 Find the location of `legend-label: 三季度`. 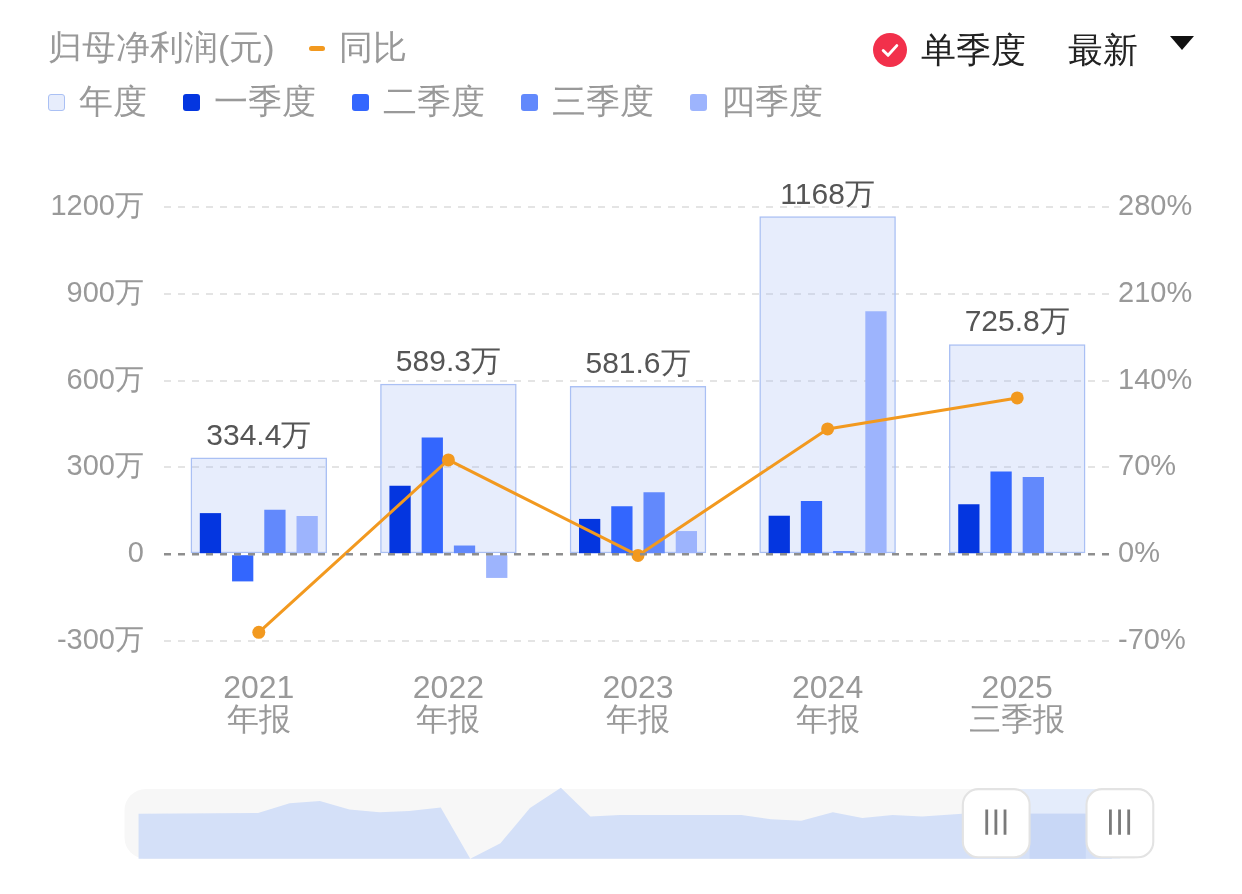

legend-label: 三季度 is located at coordinates (603, 101).